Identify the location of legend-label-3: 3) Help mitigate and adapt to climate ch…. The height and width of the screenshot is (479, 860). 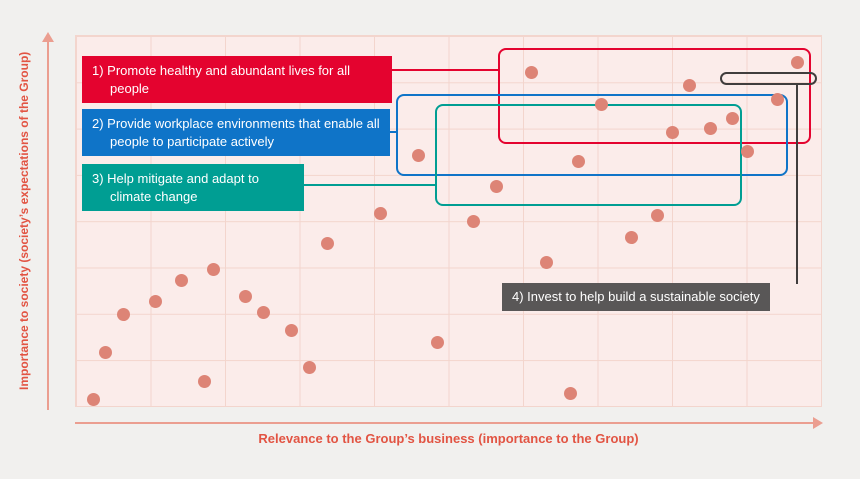
(175, 187).